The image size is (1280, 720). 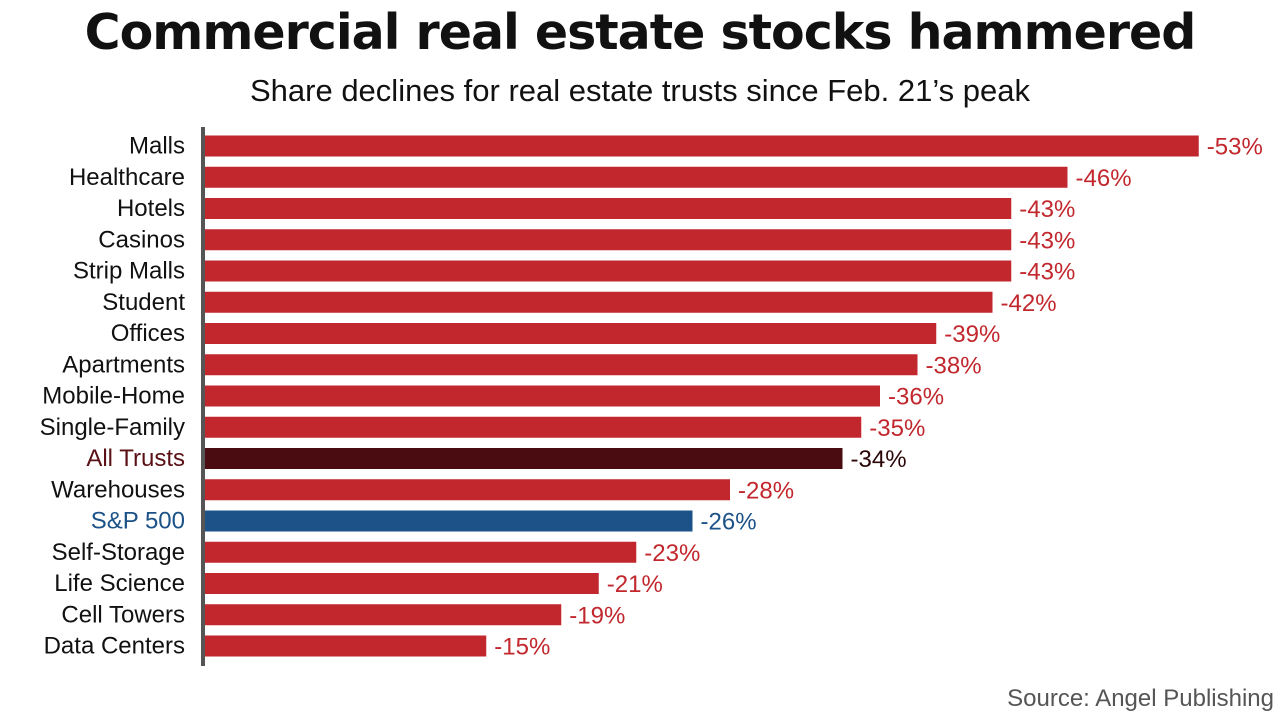 I want to click on category-label-sandp-500: S&P 500, so click(x=138, y=521).